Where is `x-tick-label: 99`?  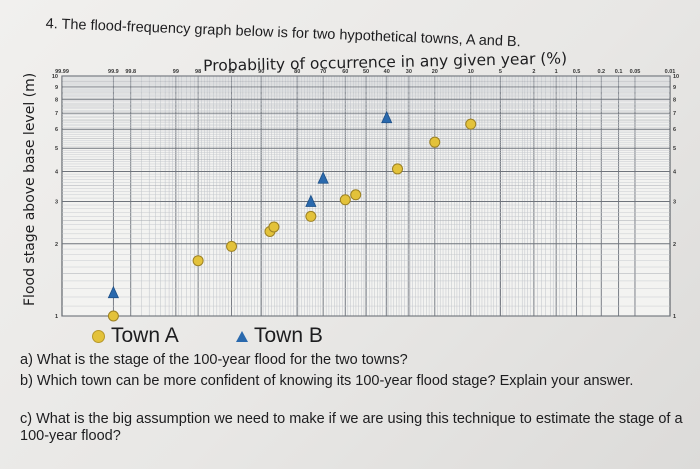
x-tick-label: 99 is located at coordinates (176, 72).